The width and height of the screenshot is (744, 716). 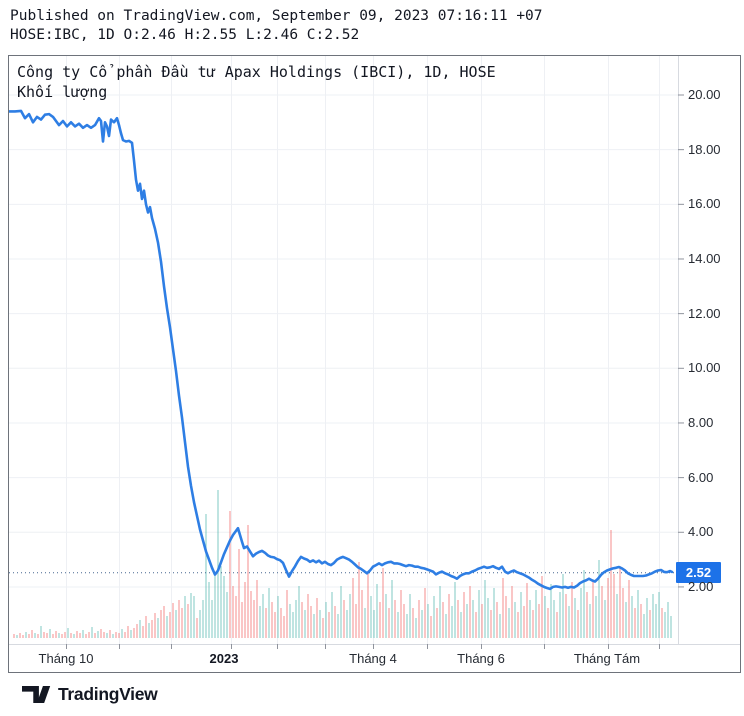 I want to click on current-price-badge: 2.52, so click(x=698, y=573).